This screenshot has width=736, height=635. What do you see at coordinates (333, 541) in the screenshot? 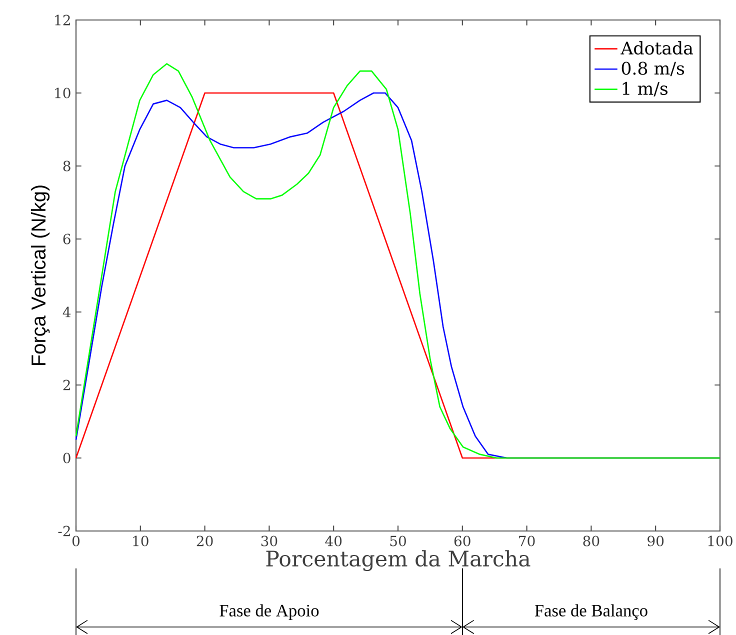
I see `x-tick-label: 40` at bounding box center [333, 541].